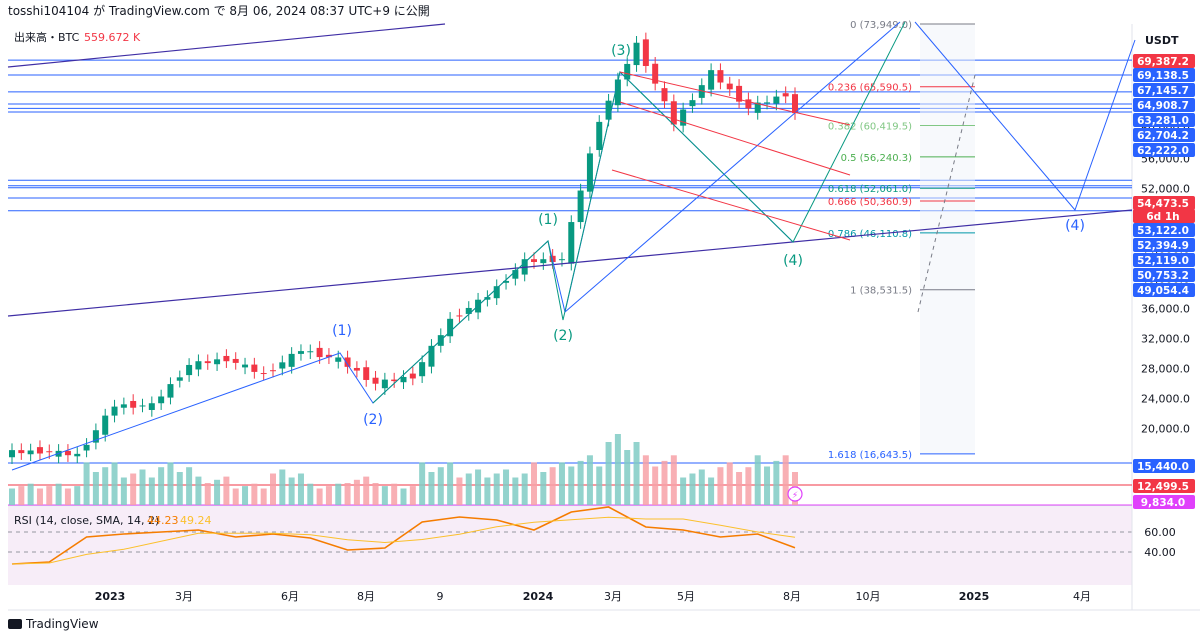 This screenshot has height=640, width=1200. Describe the element at coordinates (870, 88) in the screenshot. I see `fib-level-label: 0.236 (65,590.5)` at that location.